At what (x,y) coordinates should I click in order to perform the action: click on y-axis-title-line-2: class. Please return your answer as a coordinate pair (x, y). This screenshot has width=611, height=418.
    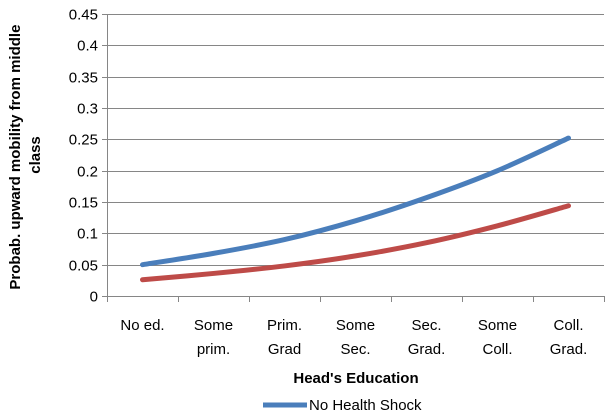
    Looking at the image, I should click on (35, 155).